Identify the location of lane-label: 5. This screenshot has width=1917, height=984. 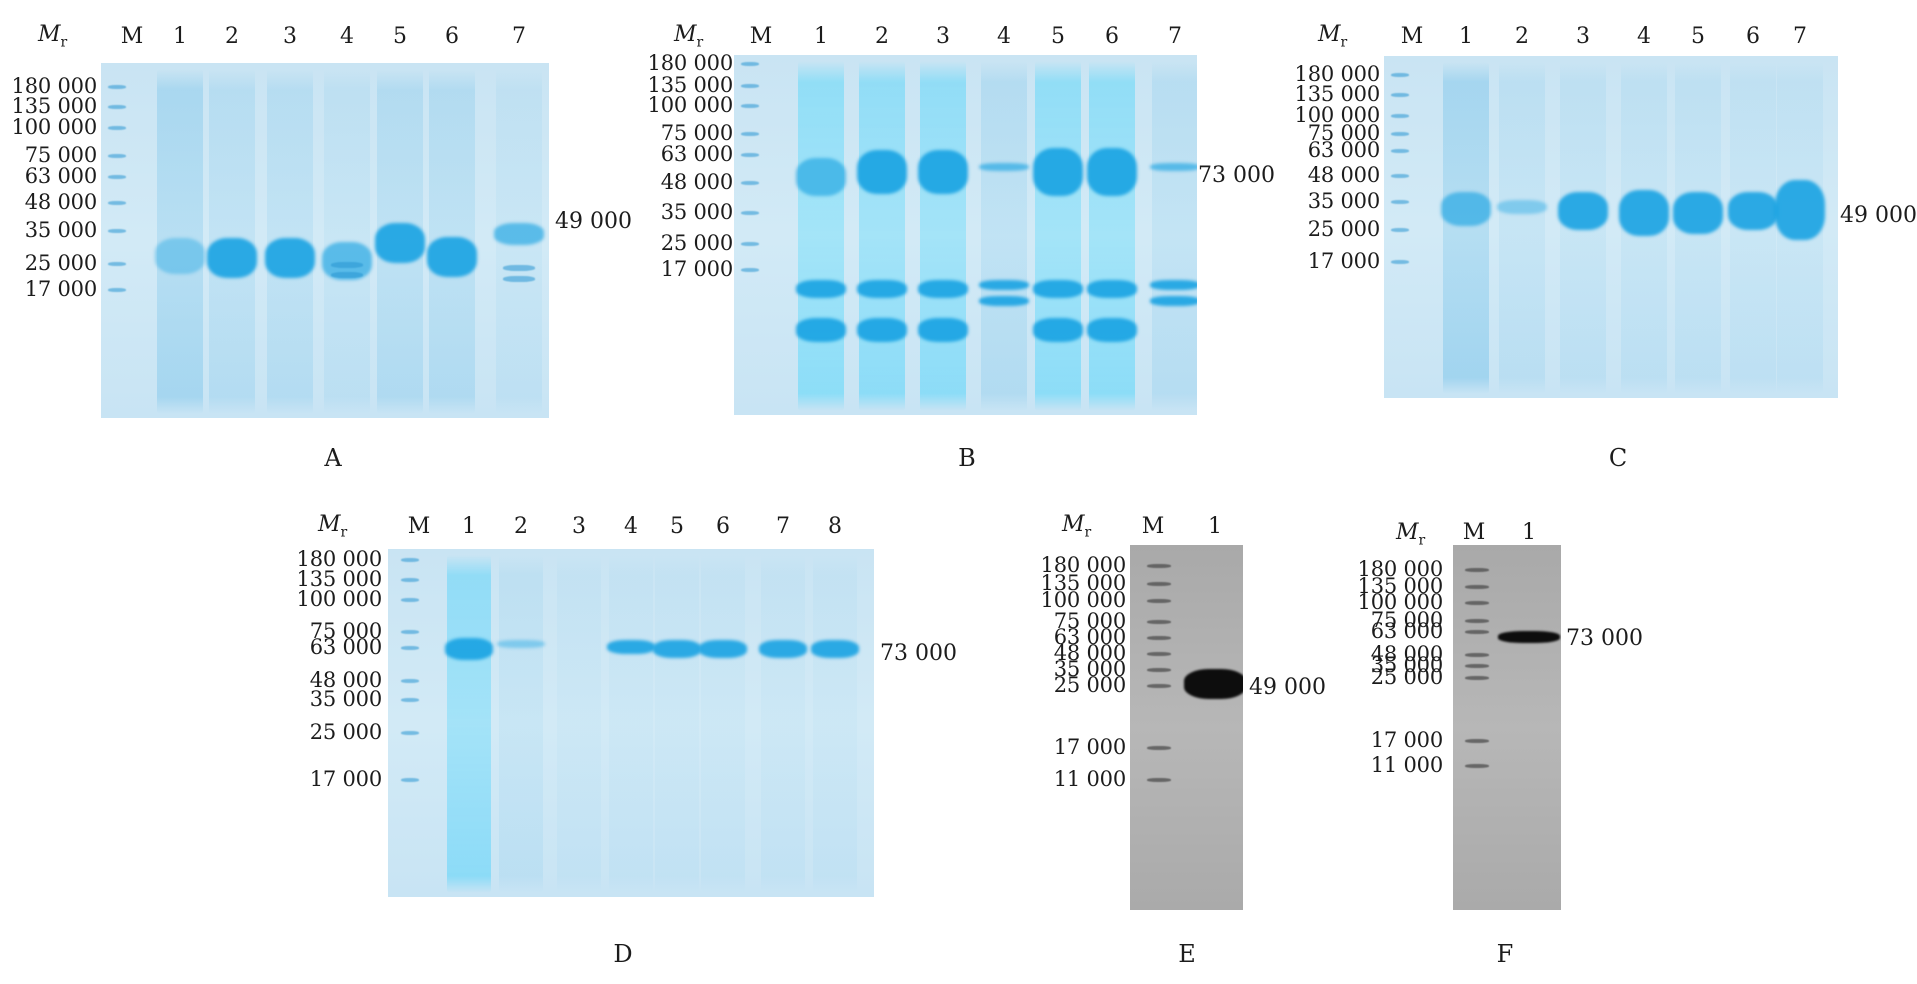
(677, 526).